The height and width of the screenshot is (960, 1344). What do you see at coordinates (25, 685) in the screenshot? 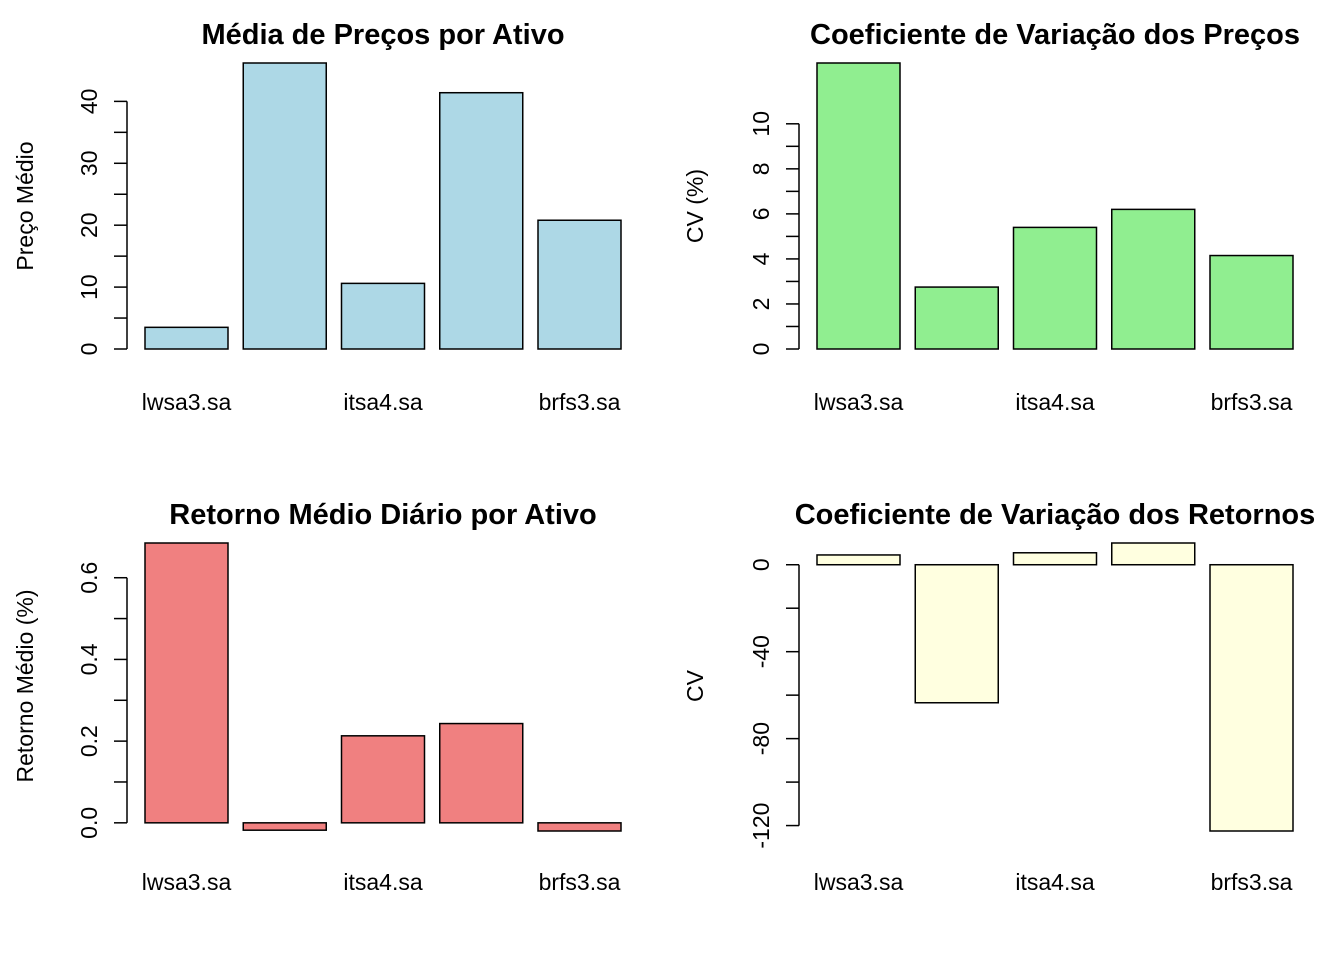
I see `y-axis-label: Retorno Médio (%)` at bounding box center [25, 685].